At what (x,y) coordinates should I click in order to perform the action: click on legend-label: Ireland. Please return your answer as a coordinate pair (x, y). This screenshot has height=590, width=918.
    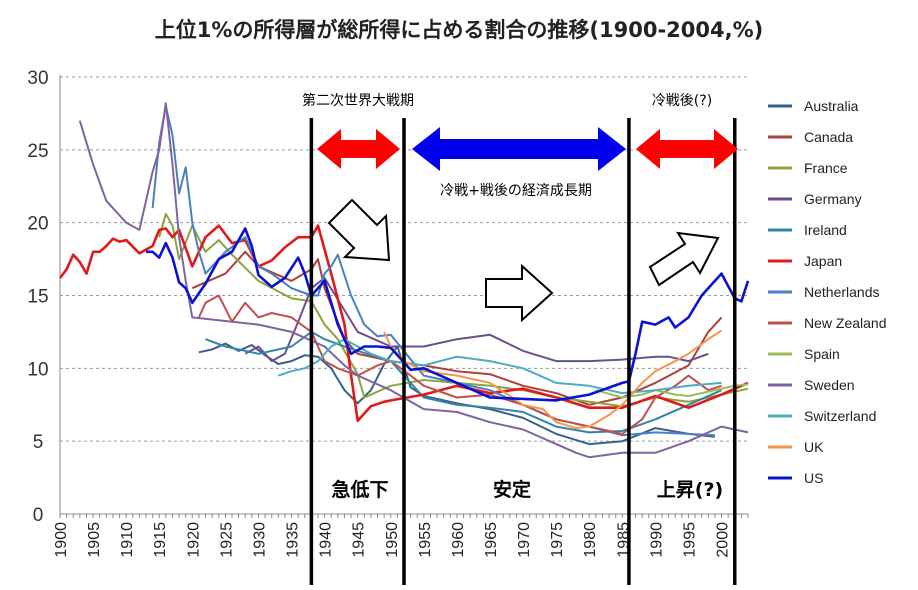
    Looking at the image, I should click on (825, 230).